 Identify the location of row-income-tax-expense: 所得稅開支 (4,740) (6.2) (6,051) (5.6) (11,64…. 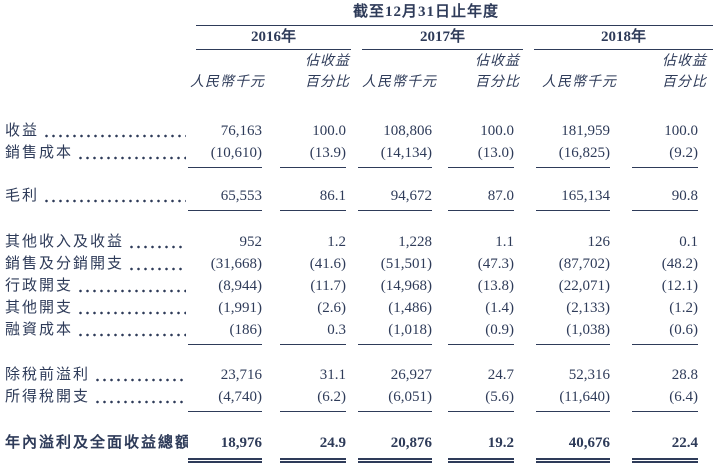
(358, 399).